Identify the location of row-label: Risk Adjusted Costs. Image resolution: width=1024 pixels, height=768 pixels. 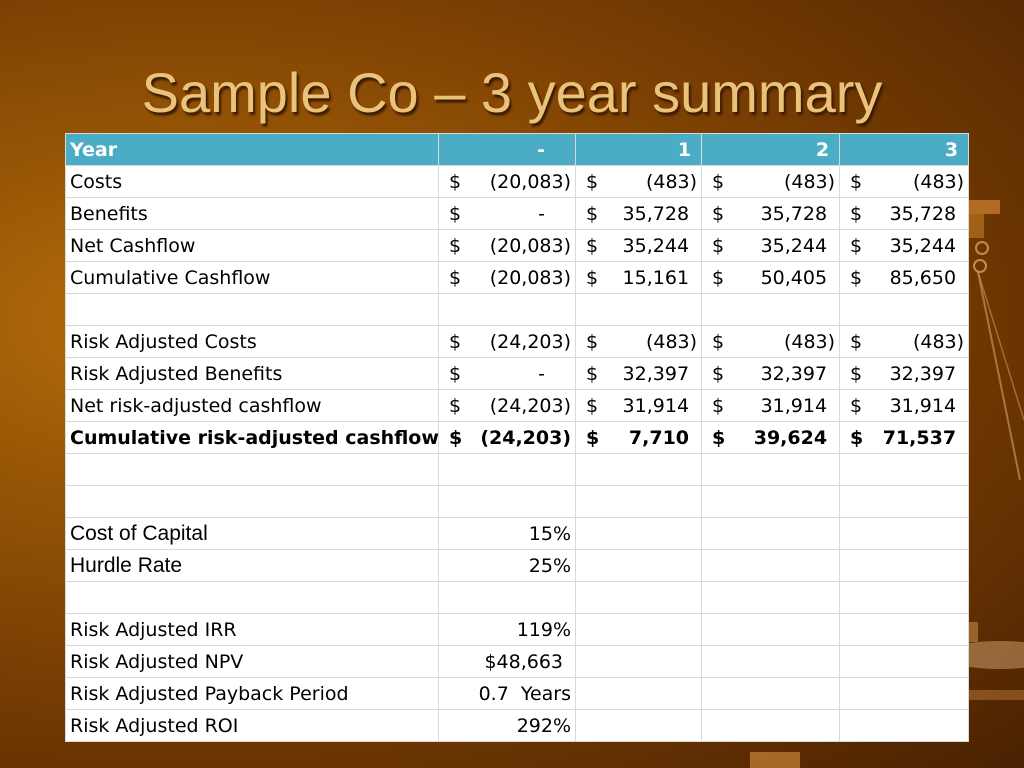
(252, 341).